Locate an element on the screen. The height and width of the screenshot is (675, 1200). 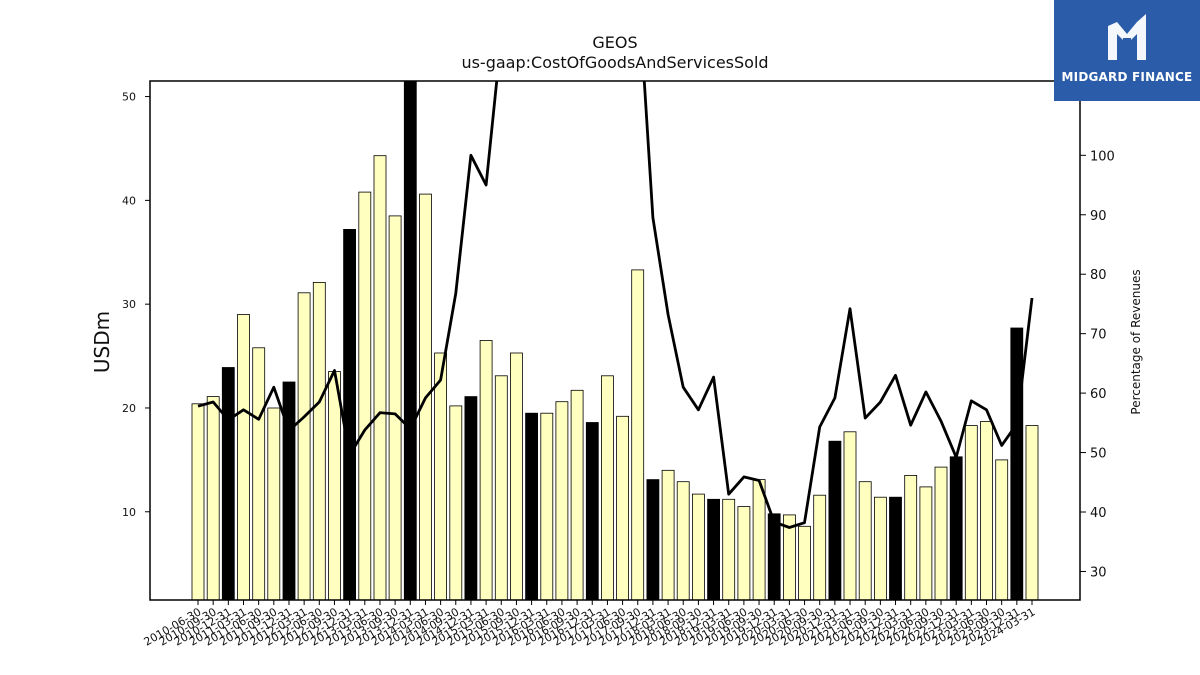
y-tick-label: 10 is located at coordinates (129, 512).